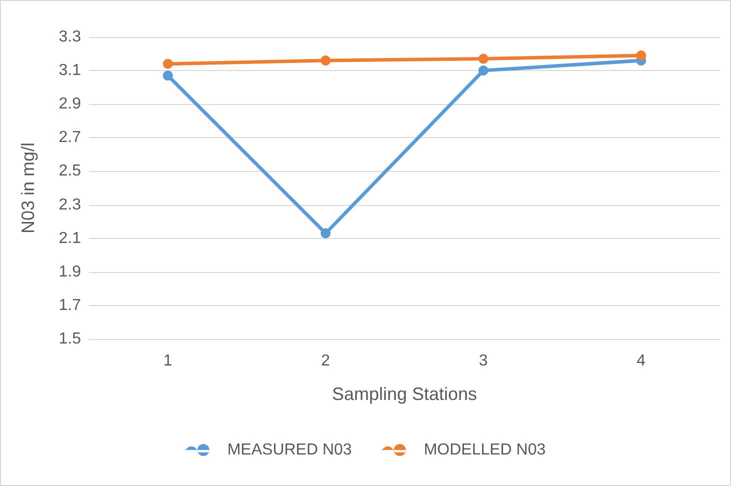 The image size is (731, 486). I want to click on legend-label: MEASURED N03, so click(289, 450).